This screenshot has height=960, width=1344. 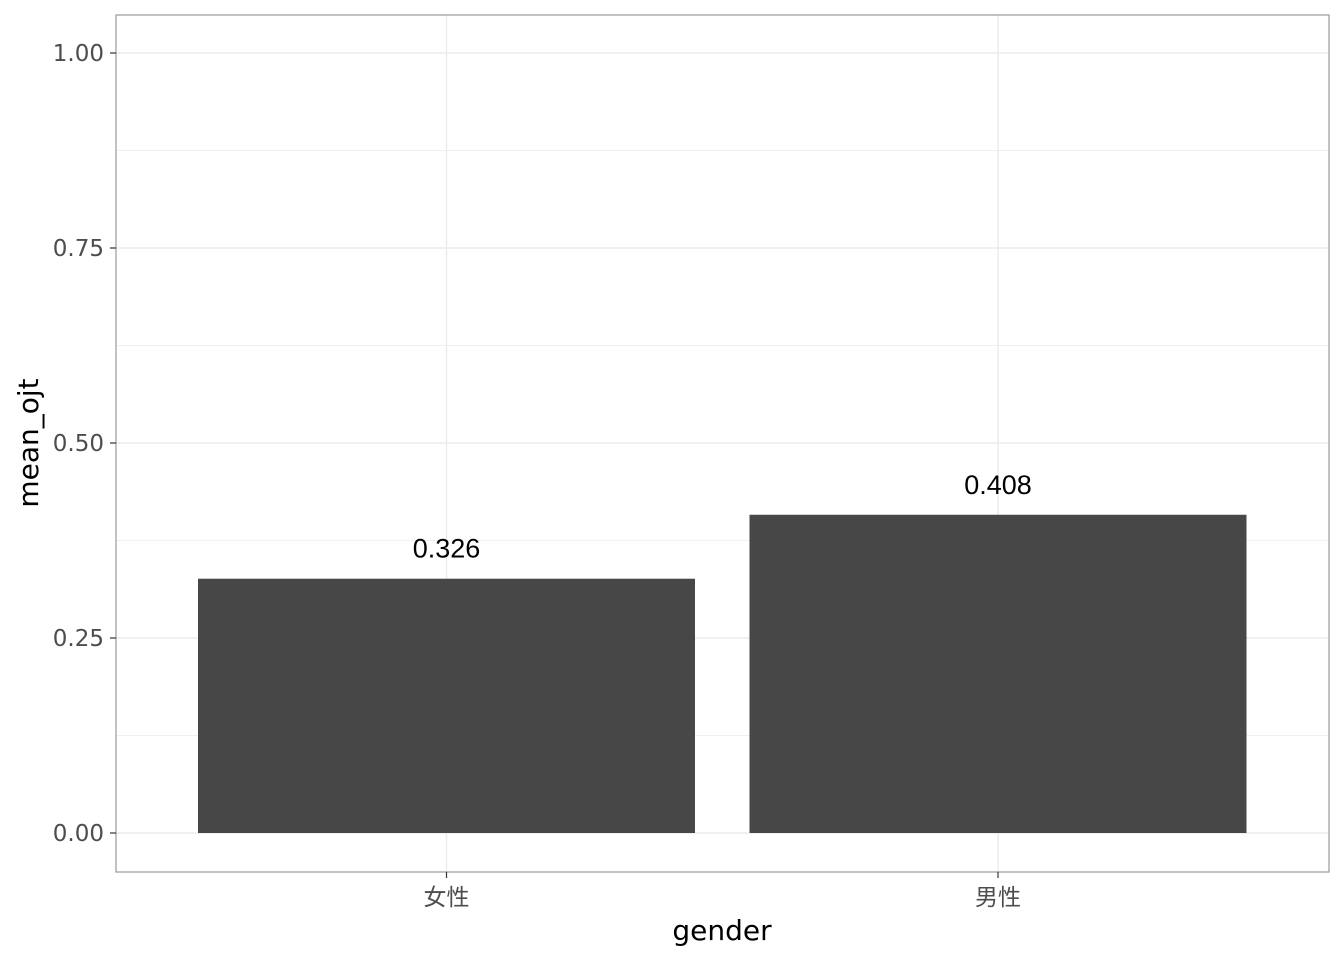 I want to click on y-tick-label: 0.75, so click(x=78, y=249).